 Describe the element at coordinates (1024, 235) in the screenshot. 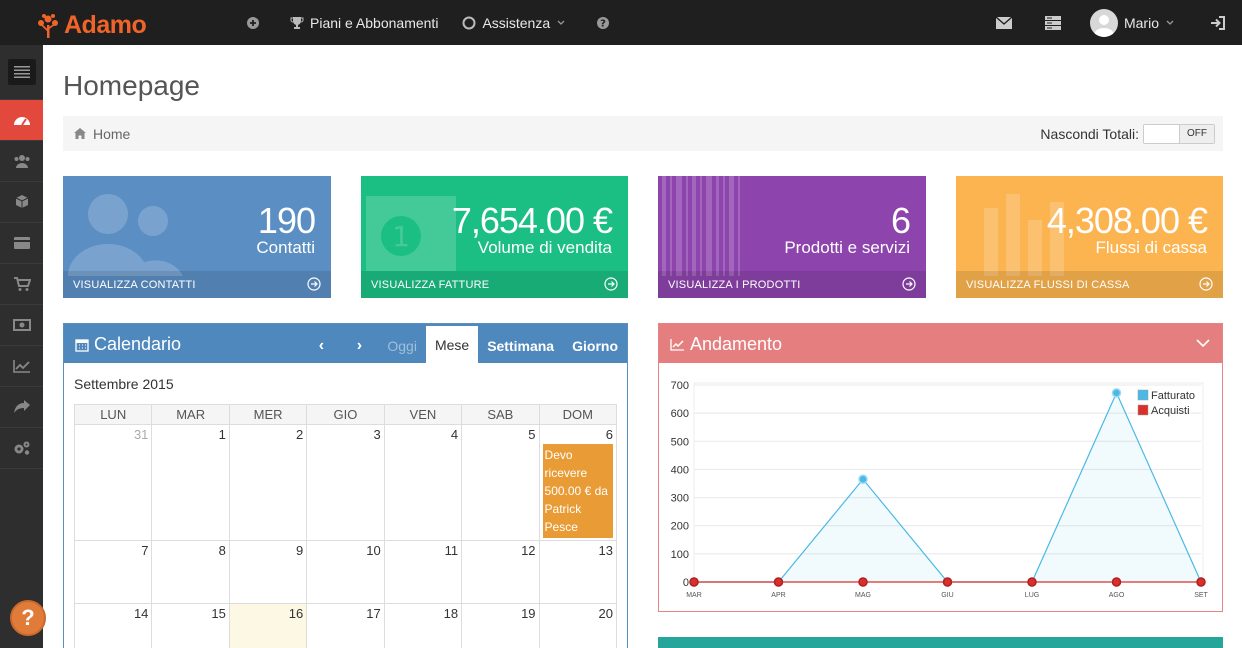

I see `bar-chart-bg-icon` at that location.